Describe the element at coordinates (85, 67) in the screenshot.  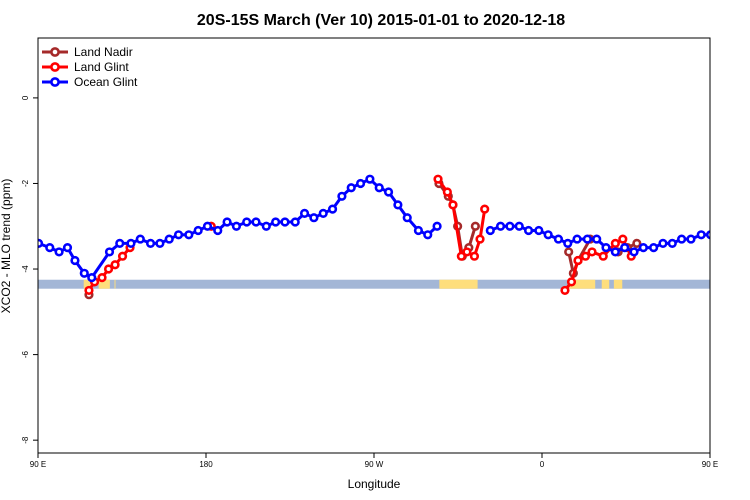
I see `legend-item-land_glint: Land Glint` at that location.